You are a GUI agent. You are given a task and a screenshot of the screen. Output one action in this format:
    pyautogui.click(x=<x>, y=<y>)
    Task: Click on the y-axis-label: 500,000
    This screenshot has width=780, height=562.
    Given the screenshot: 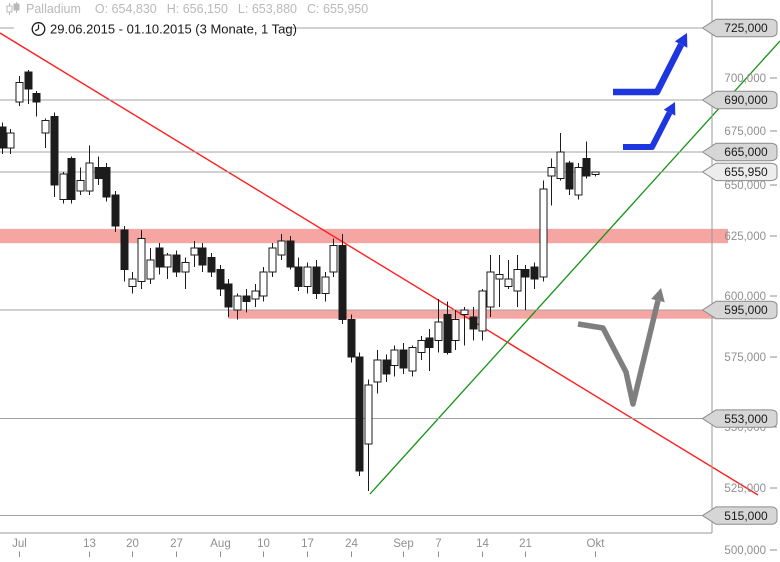 What is the action you would take?
    pyautogui.click(x=745, y=551)
    